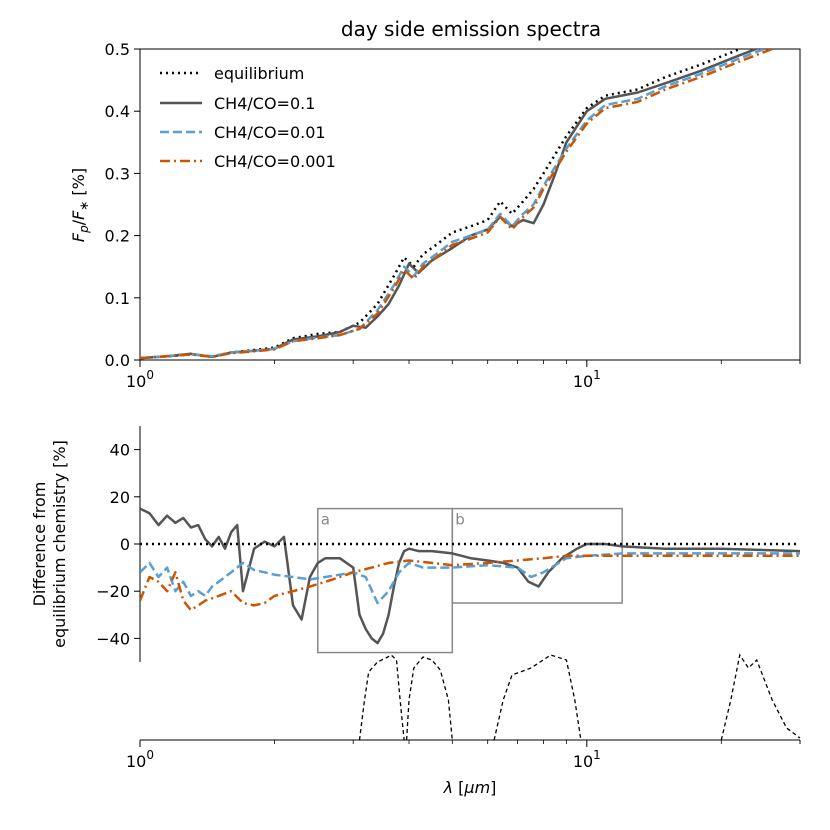  Describe the element at coordinates (270, 132) in the screenshot. I see `legend-label-ch4co-0.01: CH4/CO=0.01` at that location.